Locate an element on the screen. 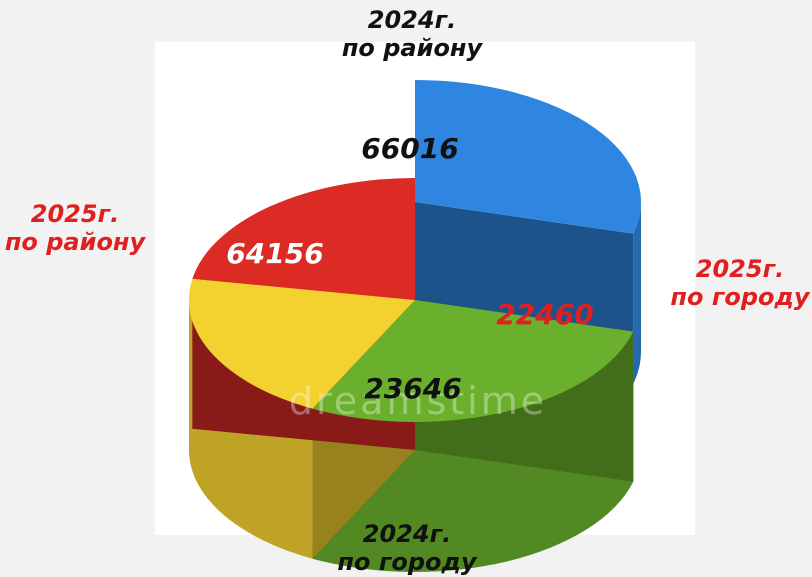  slice-label-2024-district: 2024г. по району is located at coordinates (412, 34).